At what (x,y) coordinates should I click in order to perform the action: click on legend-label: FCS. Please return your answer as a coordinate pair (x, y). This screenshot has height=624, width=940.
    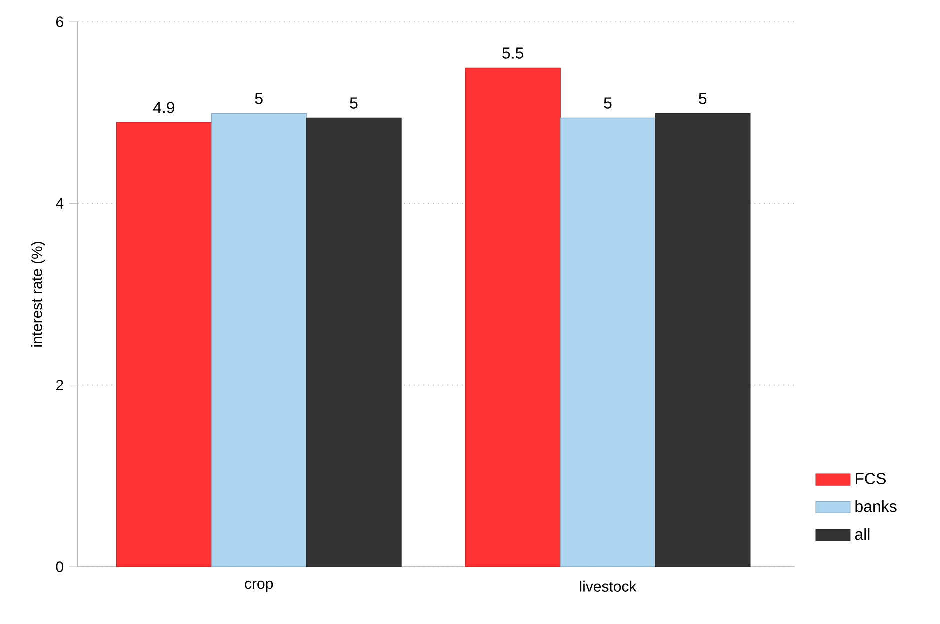
    Looking at the image, I should click on (871, 478).